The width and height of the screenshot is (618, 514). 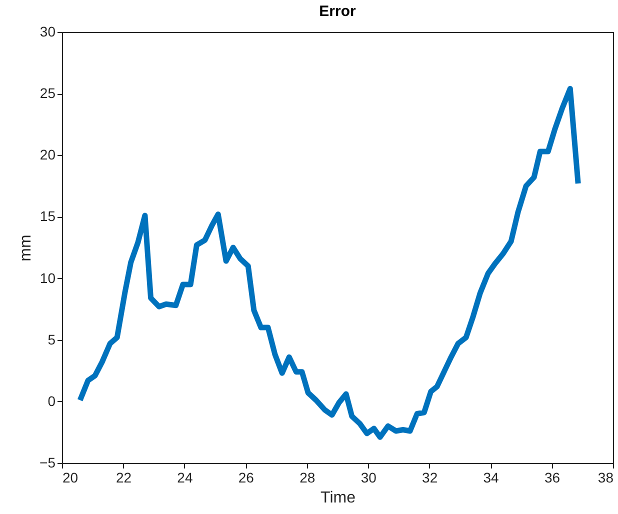 I want to click on y-tick-label: 10, so click(x=48, y=278).